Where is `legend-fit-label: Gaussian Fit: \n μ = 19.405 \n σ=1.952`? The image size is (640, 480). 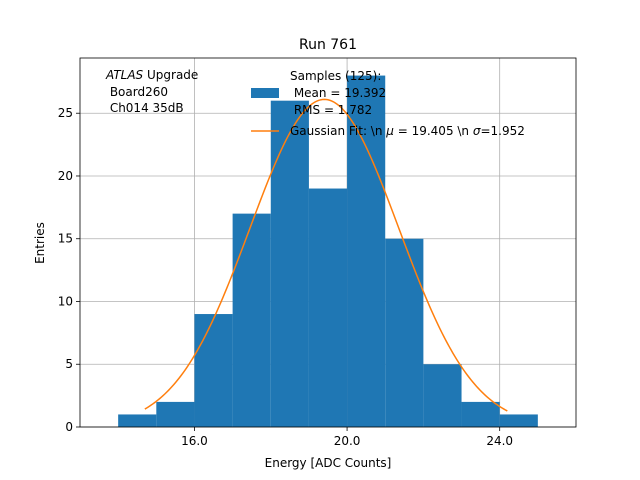
legend-fit-label: Gaussian Fit: \n μ = 19.405 \n σ=1.952 is located at coordinates (407, 131).